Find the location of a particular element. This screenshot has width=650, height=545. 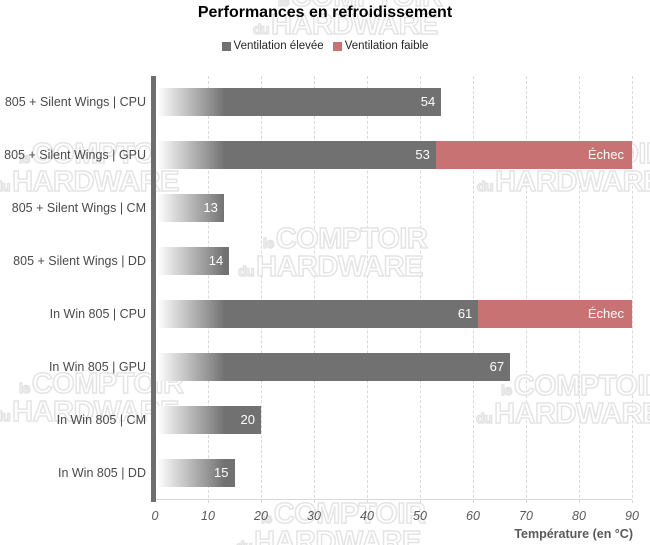

chart-title: Performances en refroidissement is located at coordinates (325, 12).